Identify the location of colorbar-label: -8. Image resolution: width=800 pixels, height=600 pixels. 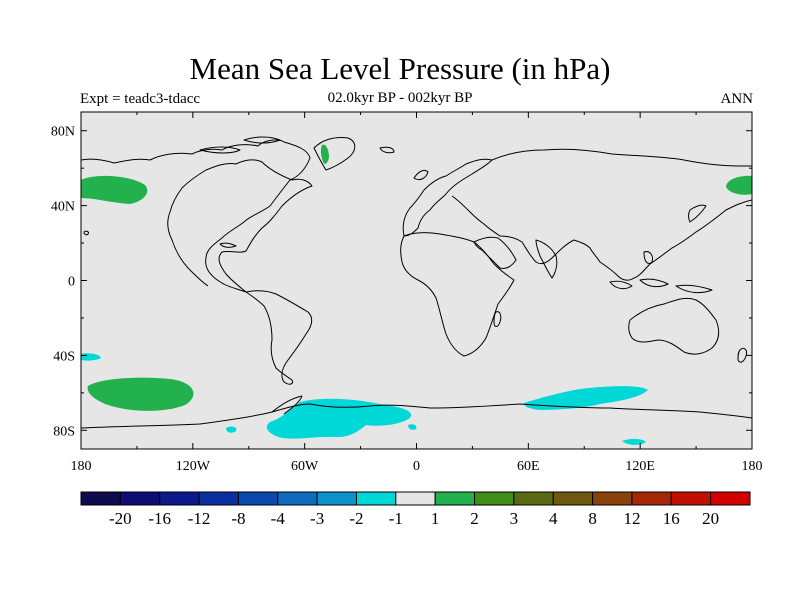
(238, 518).